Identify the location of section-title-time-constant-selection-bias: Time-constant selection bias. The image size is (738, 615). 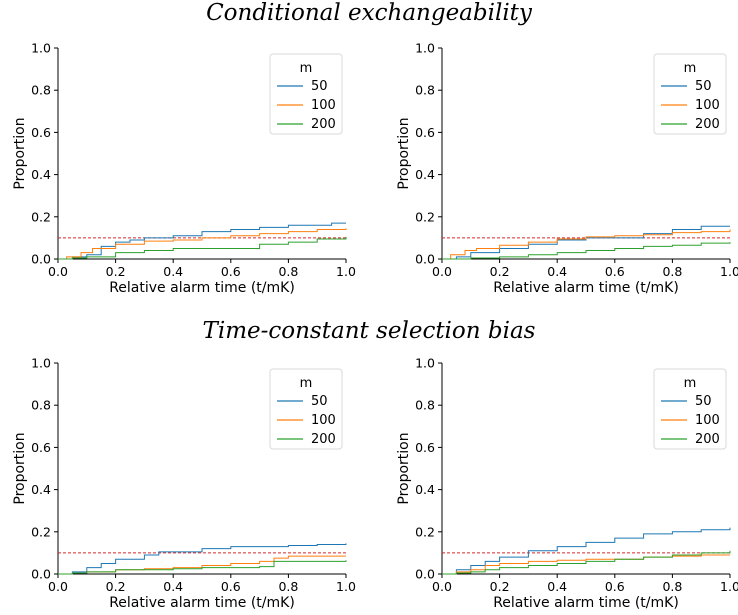
(369, 331).